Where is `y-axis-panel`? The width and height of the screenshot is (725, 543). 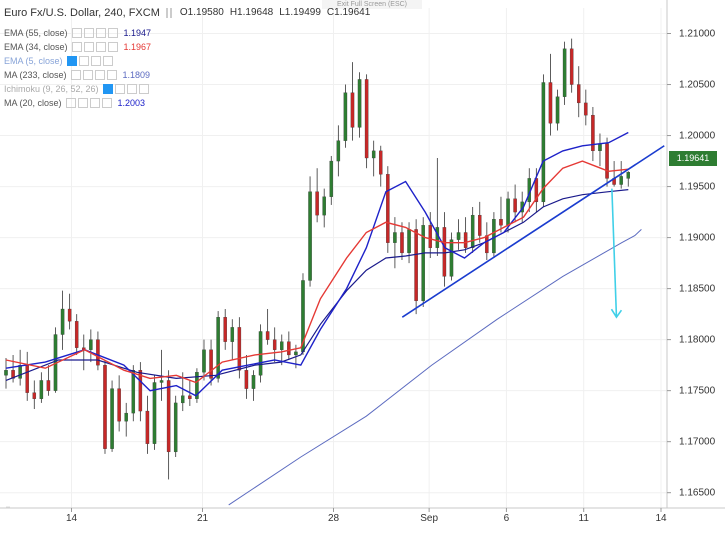
y-axis-panel is located at coordinates (696, 271).